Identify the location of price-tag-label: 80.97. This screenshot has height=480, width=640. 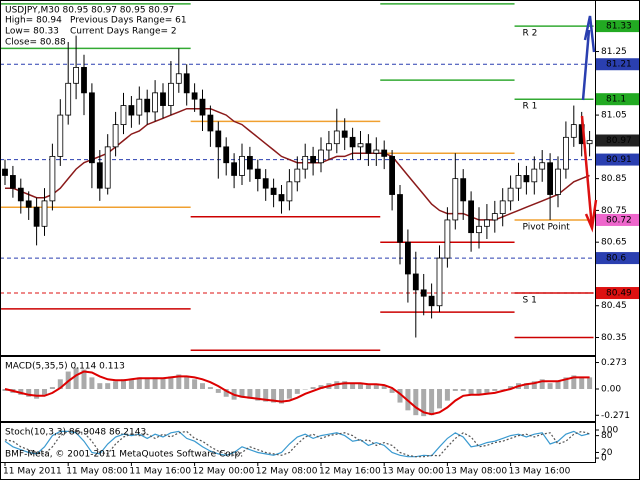
(619, 141).